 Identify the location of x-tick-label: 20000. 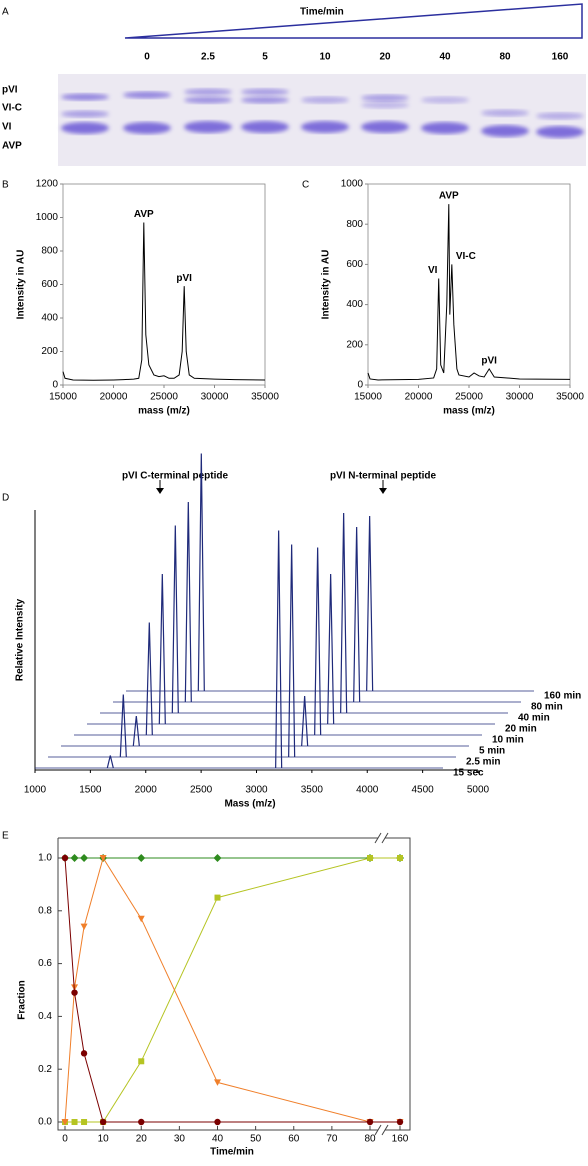
(114, 397).